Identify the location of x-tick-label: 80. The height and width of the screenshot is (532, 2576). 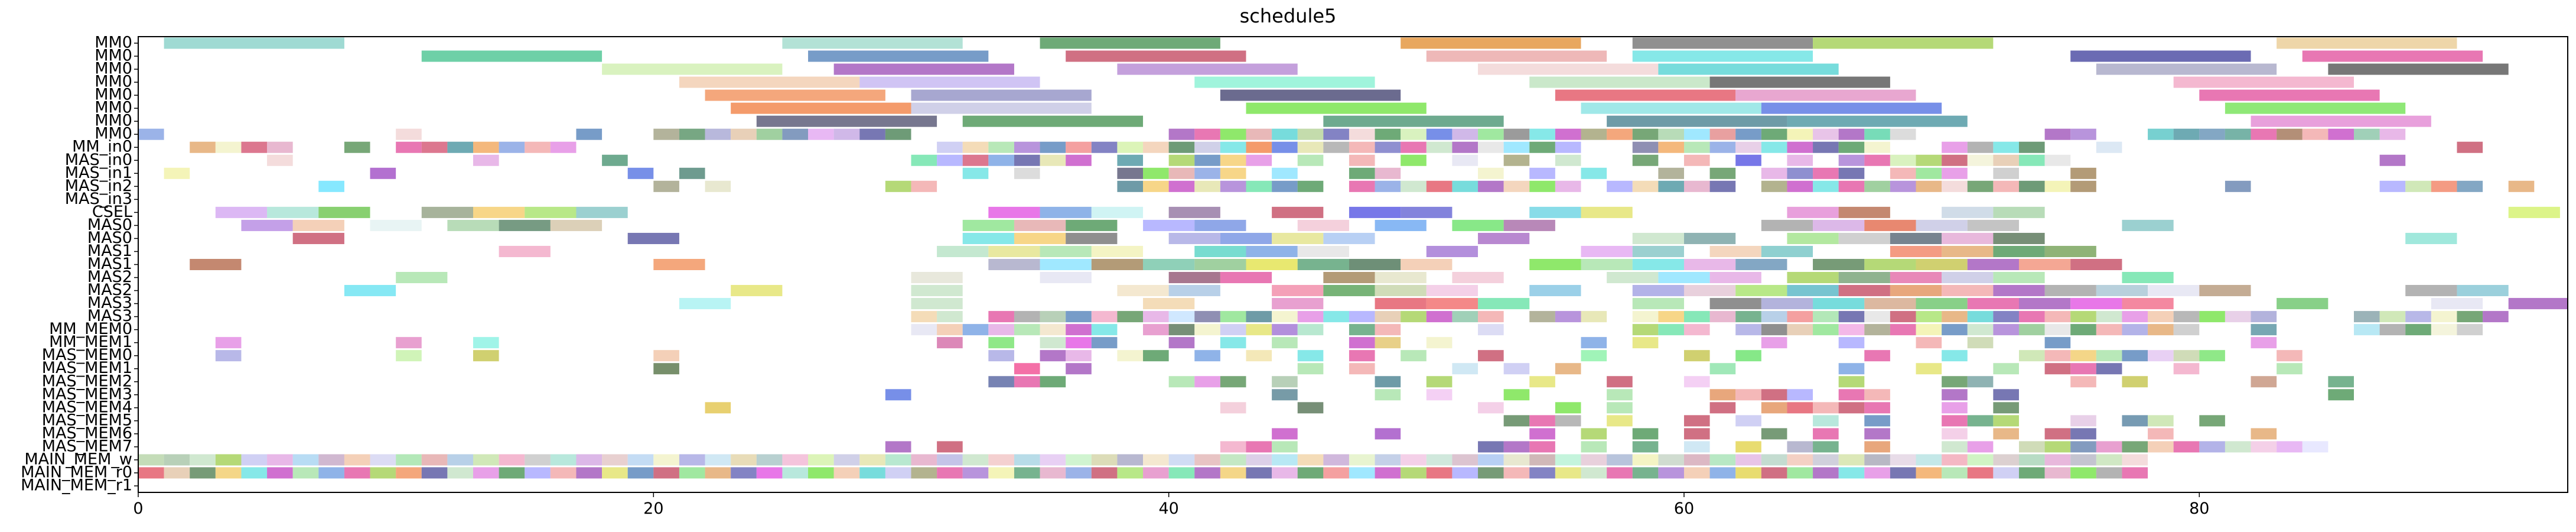
(2199, 508).